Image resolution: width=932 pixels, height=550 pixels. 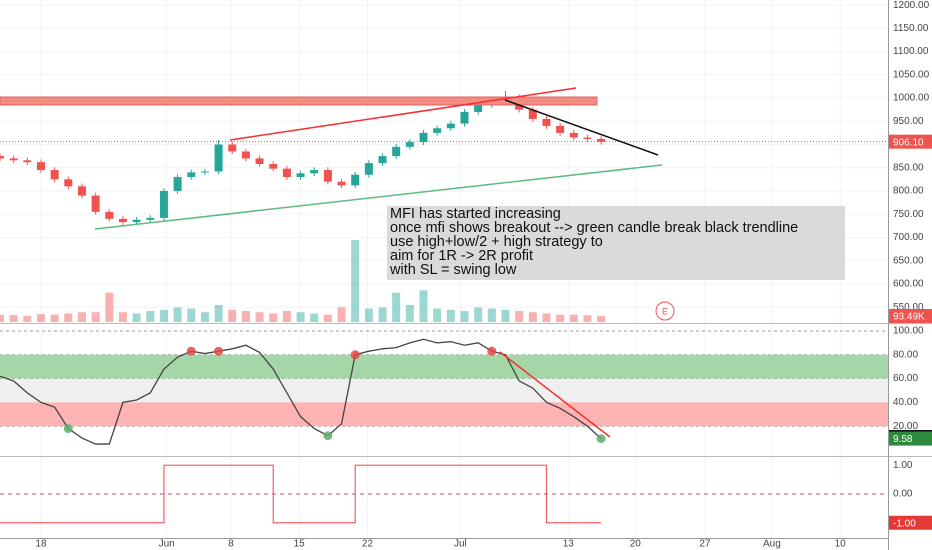 I want to click on x-tick-label: 13, so click(x=569, y=544).